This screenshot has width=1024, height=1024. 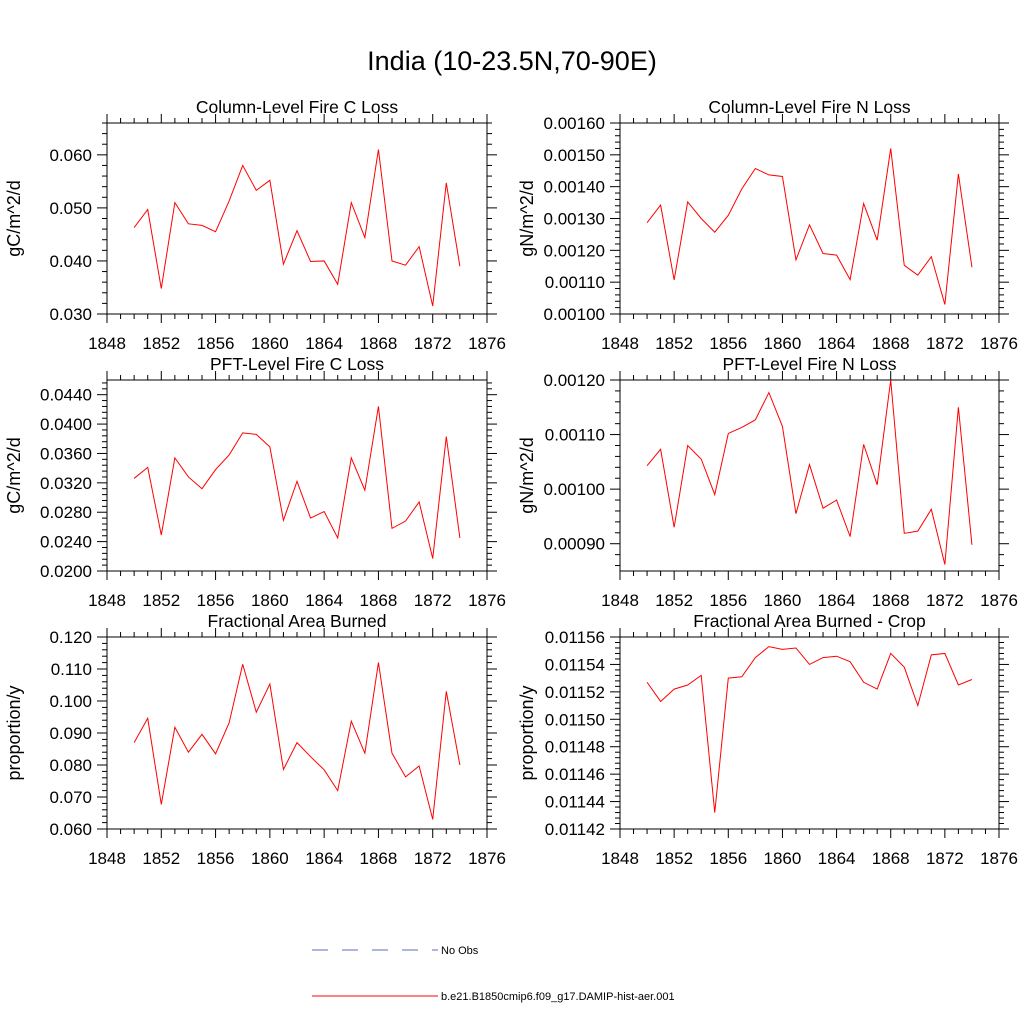 What do you see at coordinates (574, 250) in the screenshot?
I see `y-tick-label: 0.00120` at bounding box center [574, 250].